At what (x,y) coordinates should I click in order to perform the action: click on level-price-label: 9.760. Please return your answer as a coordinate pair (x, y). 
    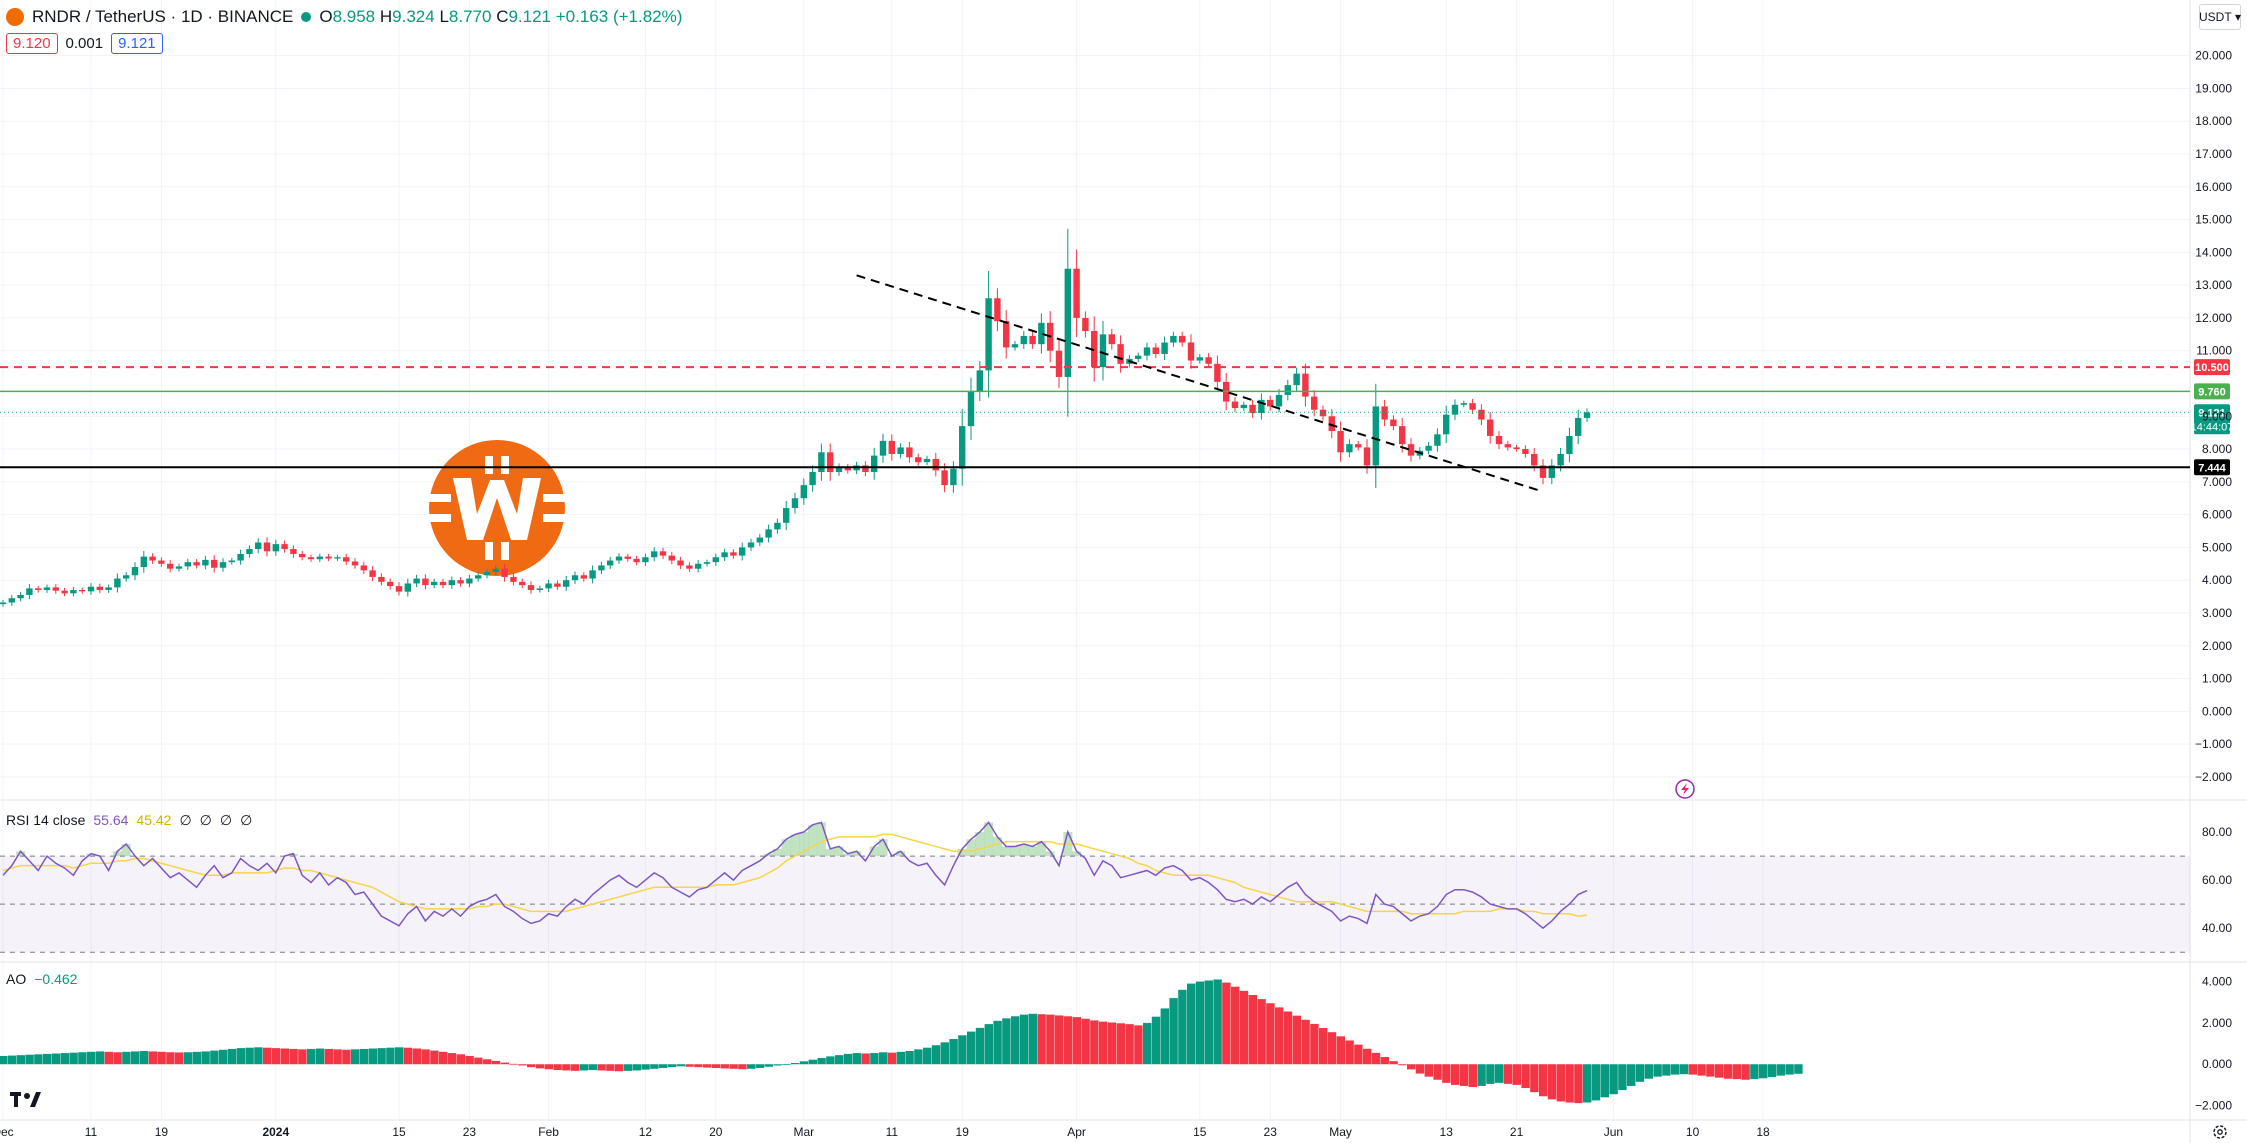
    Looking at the image, I should click on (2212, 392).